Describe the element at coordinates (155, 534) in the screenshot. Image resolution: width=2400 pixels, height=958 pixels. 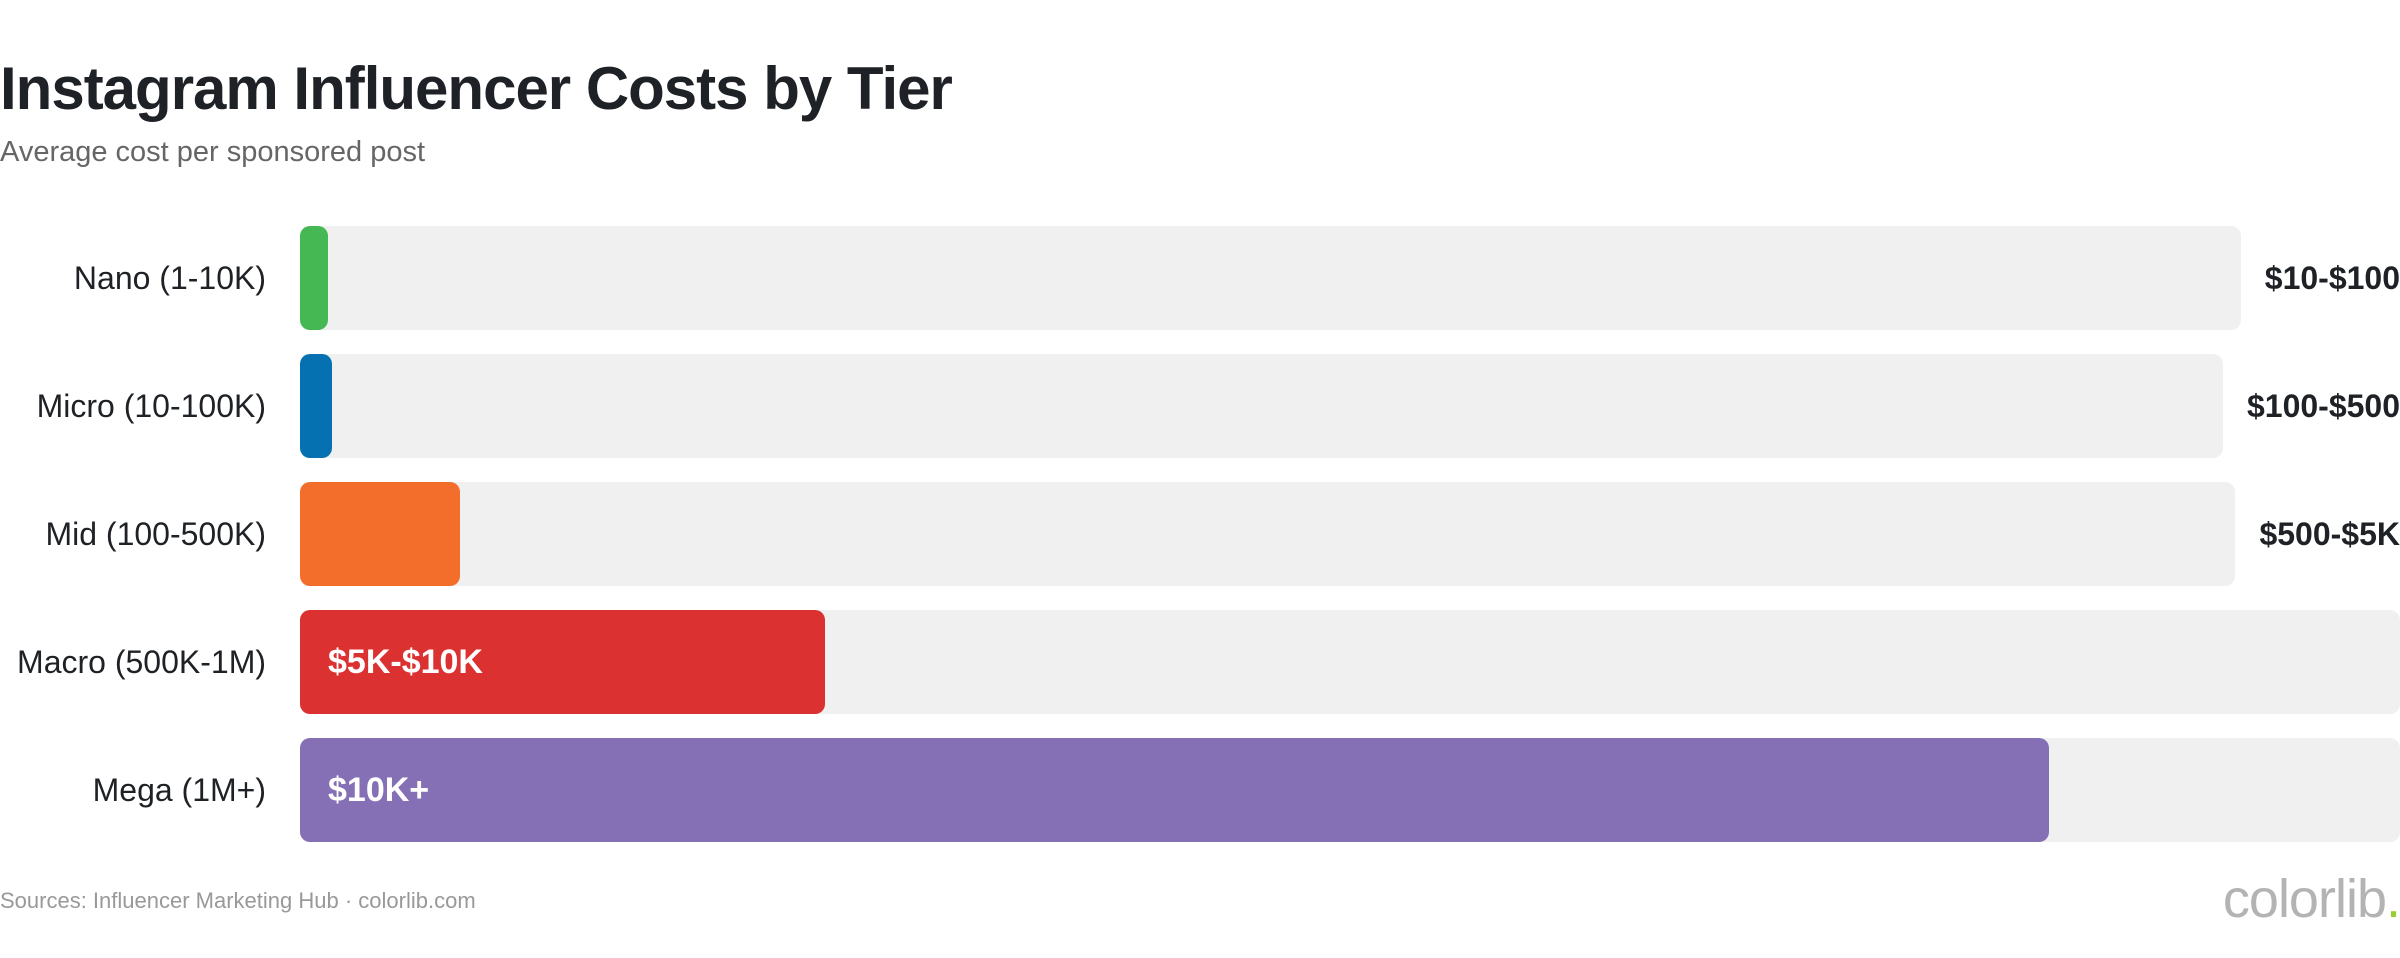
I see `category-label: Mid (100-500K)` at that location.